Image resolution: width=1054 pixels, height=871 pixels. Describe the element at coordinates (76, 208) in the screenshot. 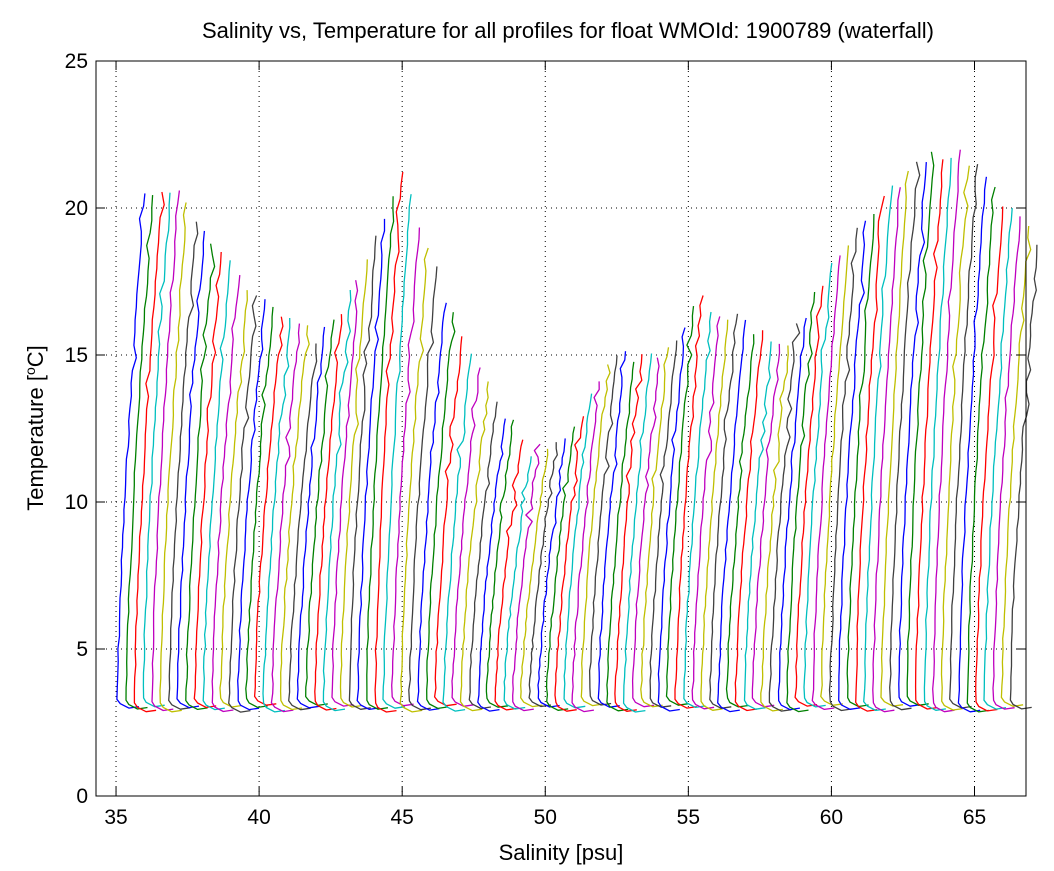

I see `y-tick-label: 20` at that location.